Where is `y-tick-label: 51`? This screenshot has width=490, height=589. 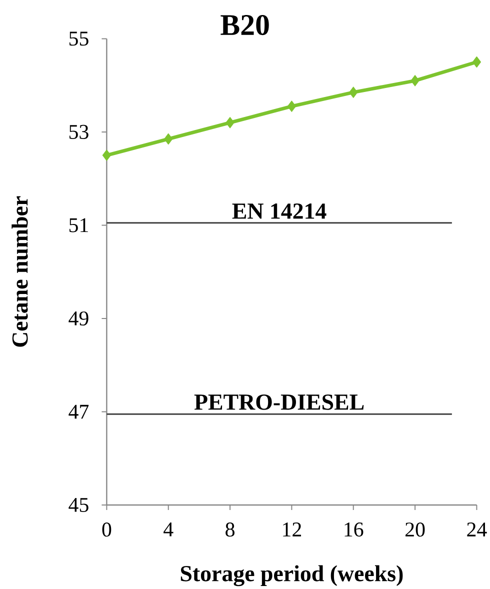 y-tick-label: 51 is located at coordinates (78, 225).